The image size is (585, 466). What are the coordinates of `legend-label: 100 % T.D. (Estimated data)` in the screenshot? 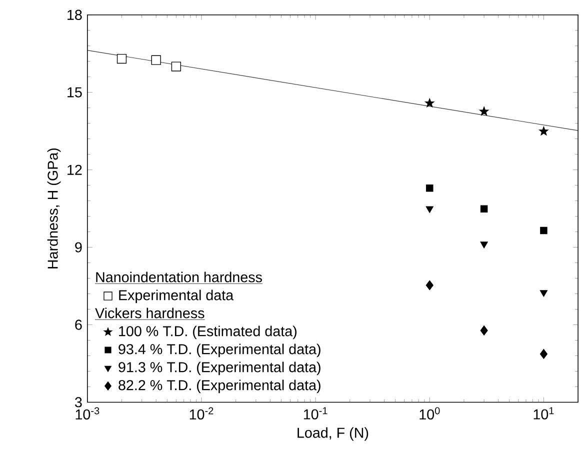 It's located at (207, 333).